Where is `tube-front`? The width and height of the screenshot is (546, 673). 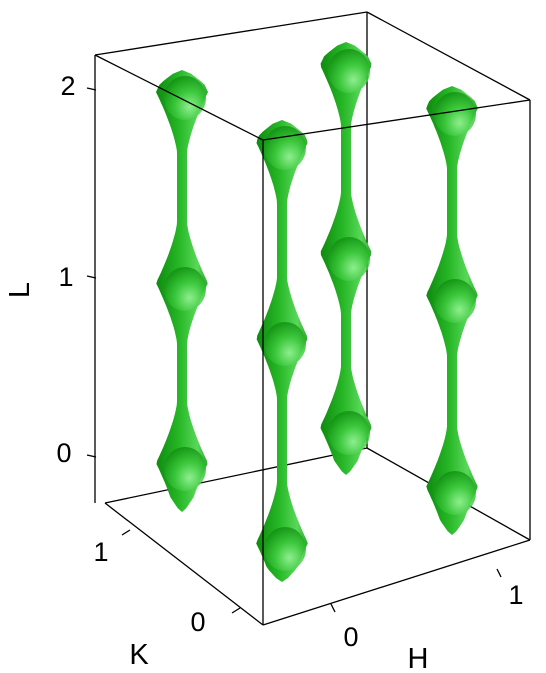 tube-front is located at coordinates (282, 351).